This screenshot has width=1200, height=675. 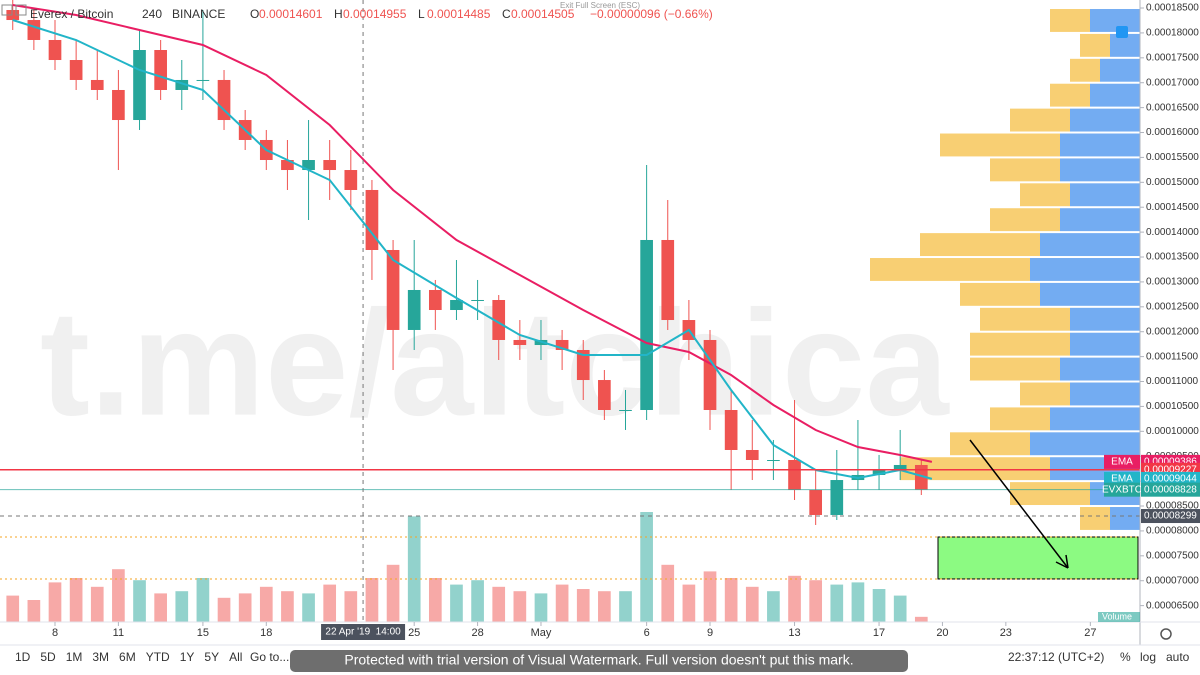 I want to click on expand-icon, so click(x=7, y=10).